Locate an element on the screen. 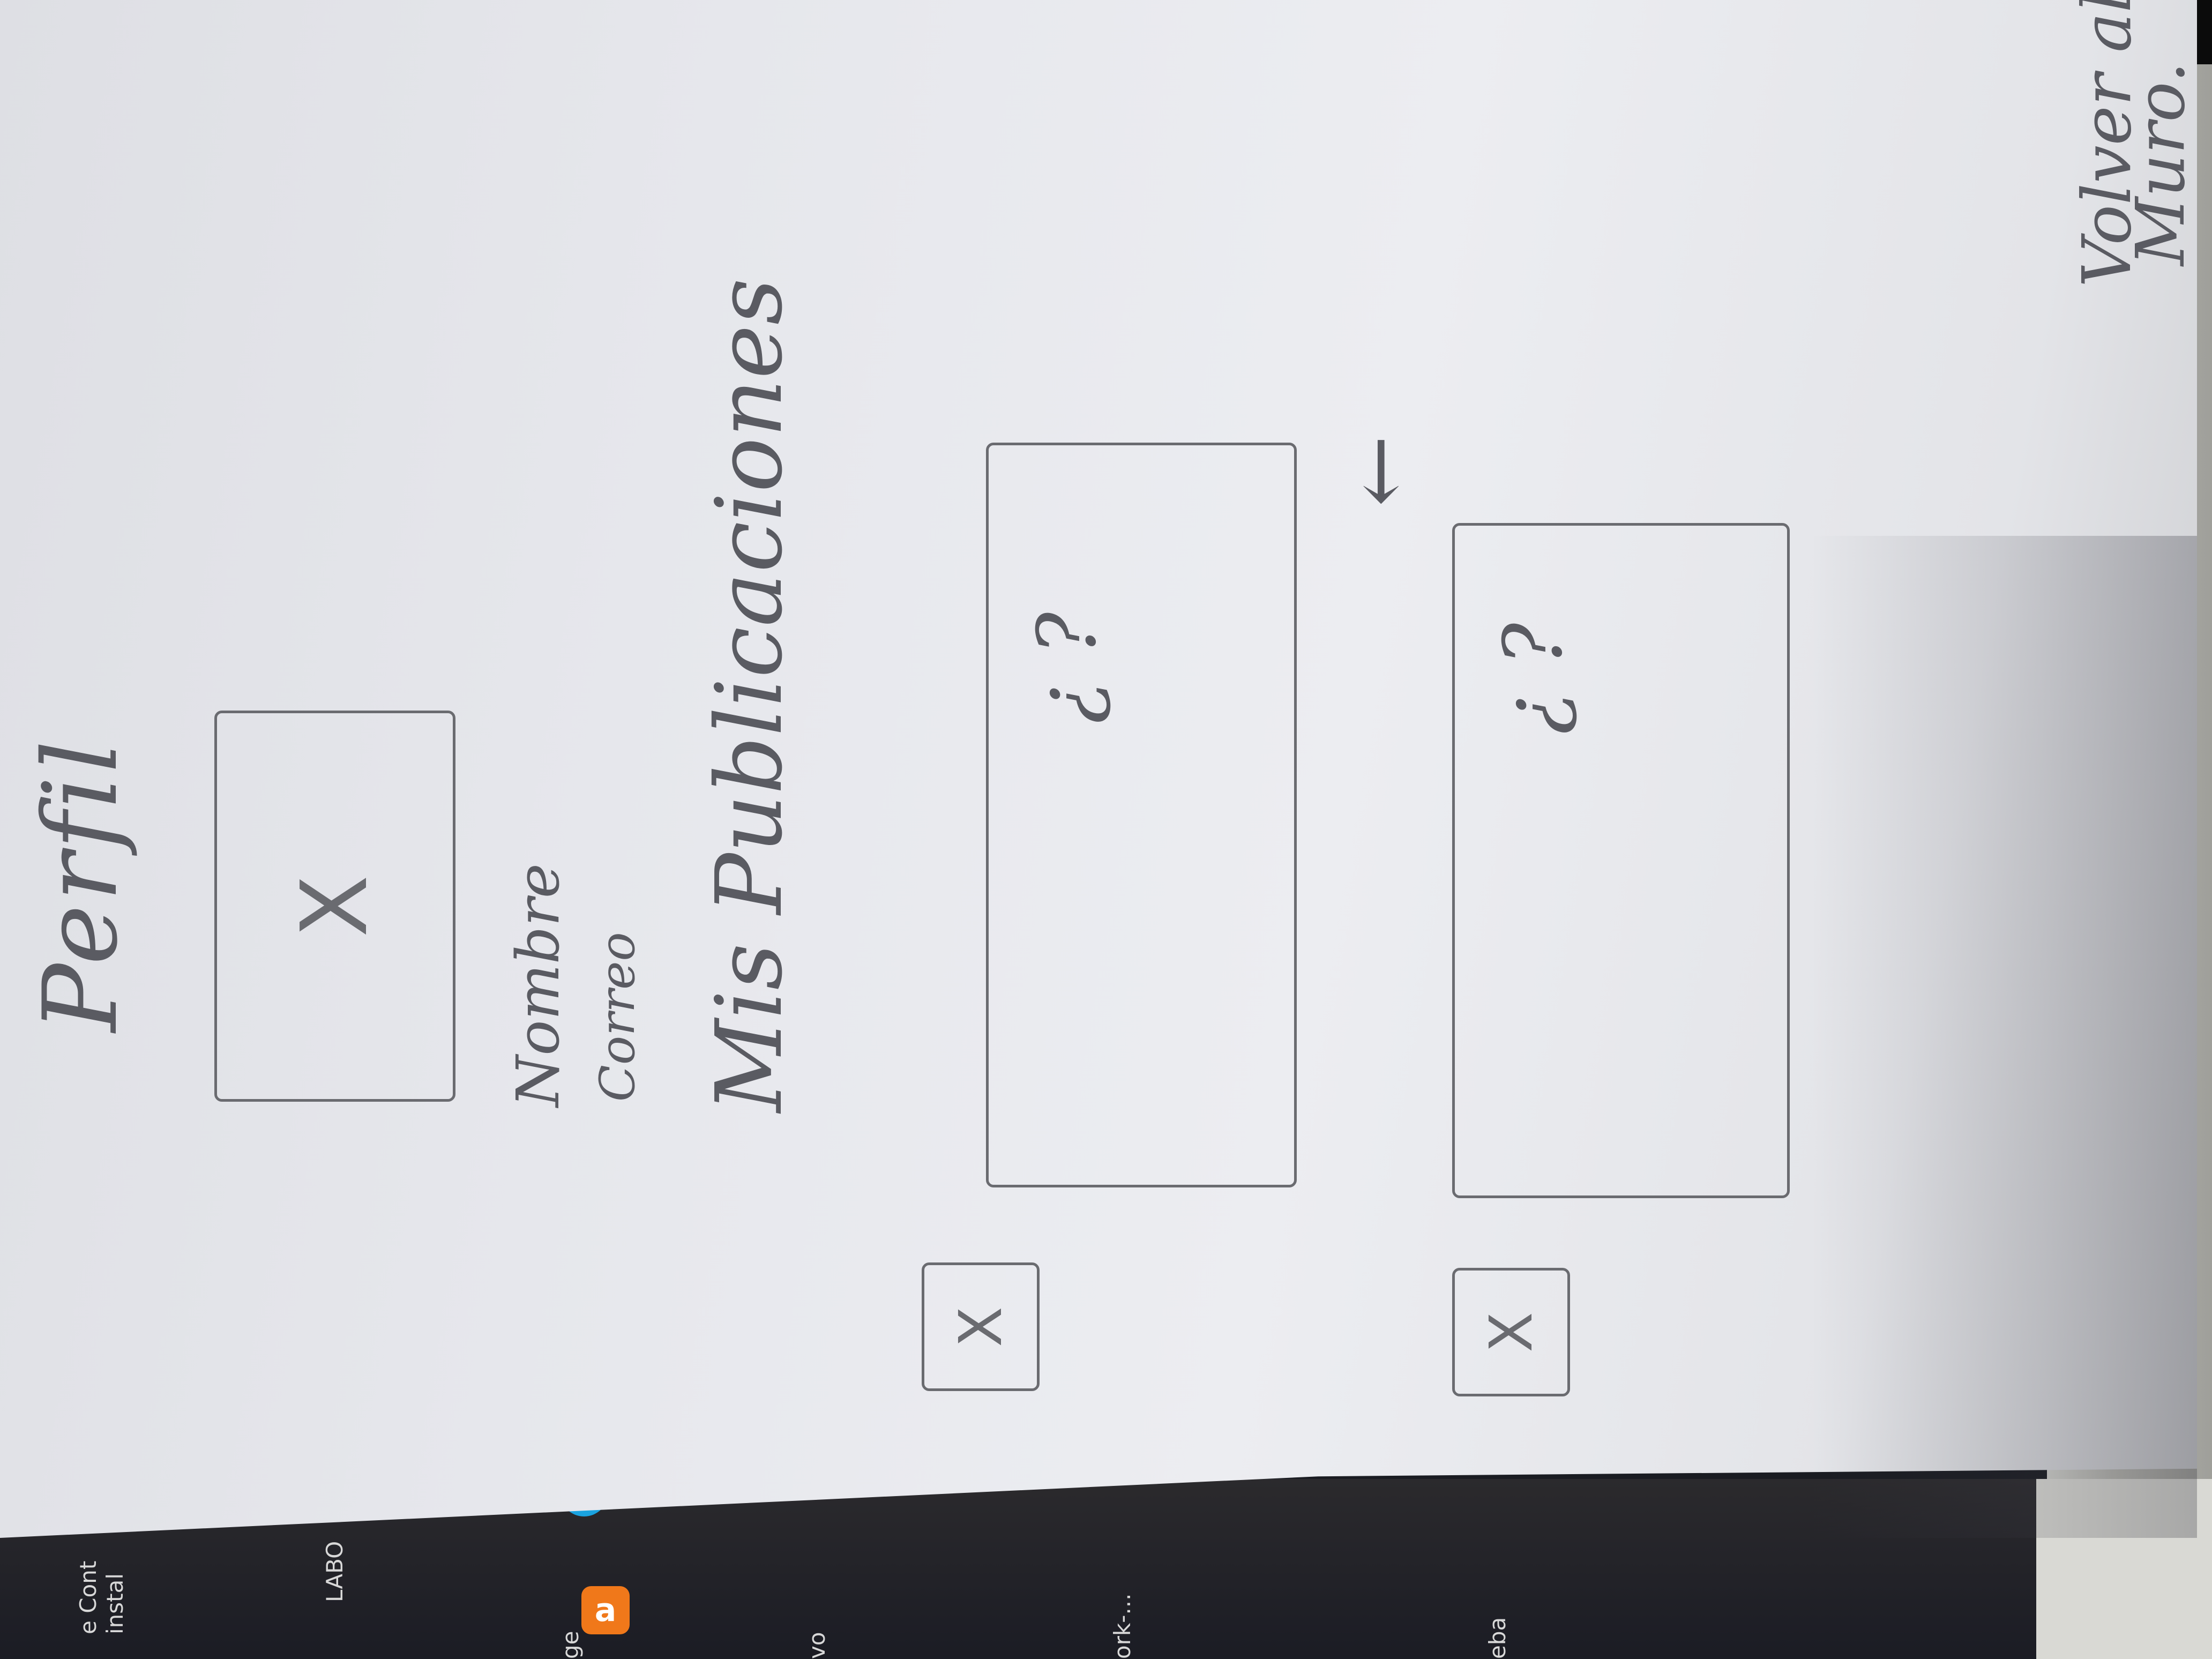 The height and width of the screenshot is (1659, 2212). antivirus-icon: a is located at coordinates (605, 1610).